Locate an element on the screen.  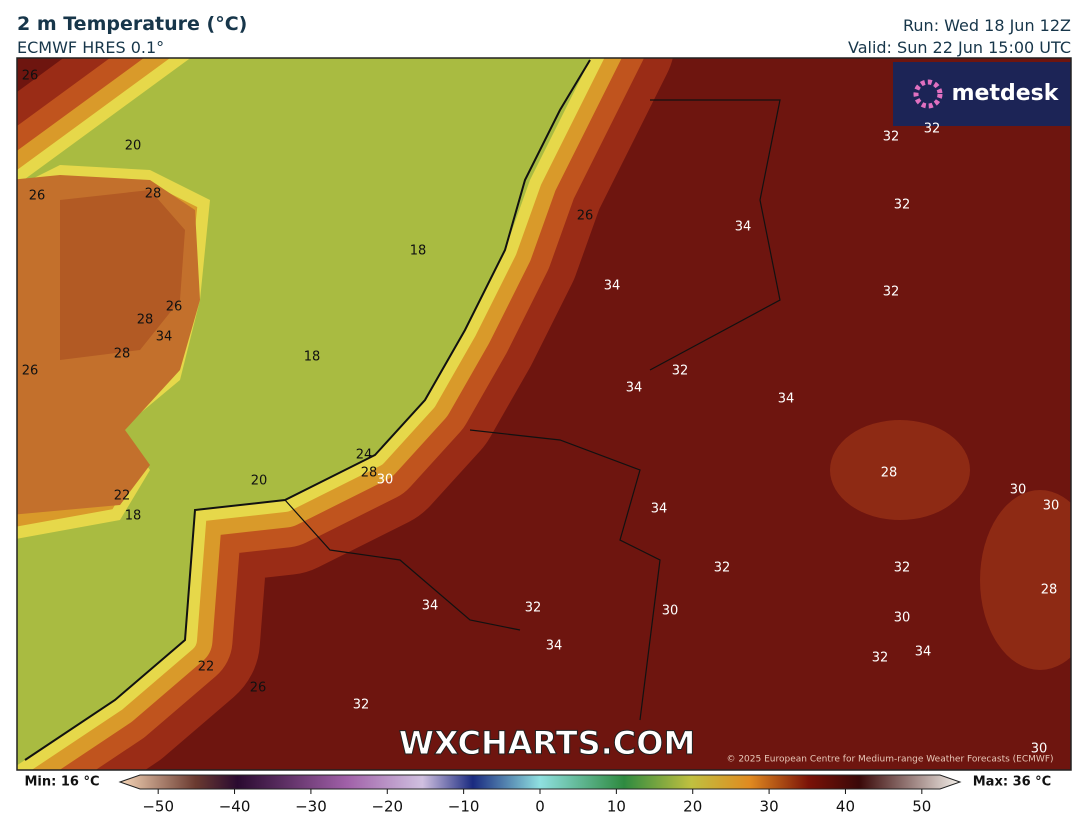
logo-box is located at coordinates (982, 94).